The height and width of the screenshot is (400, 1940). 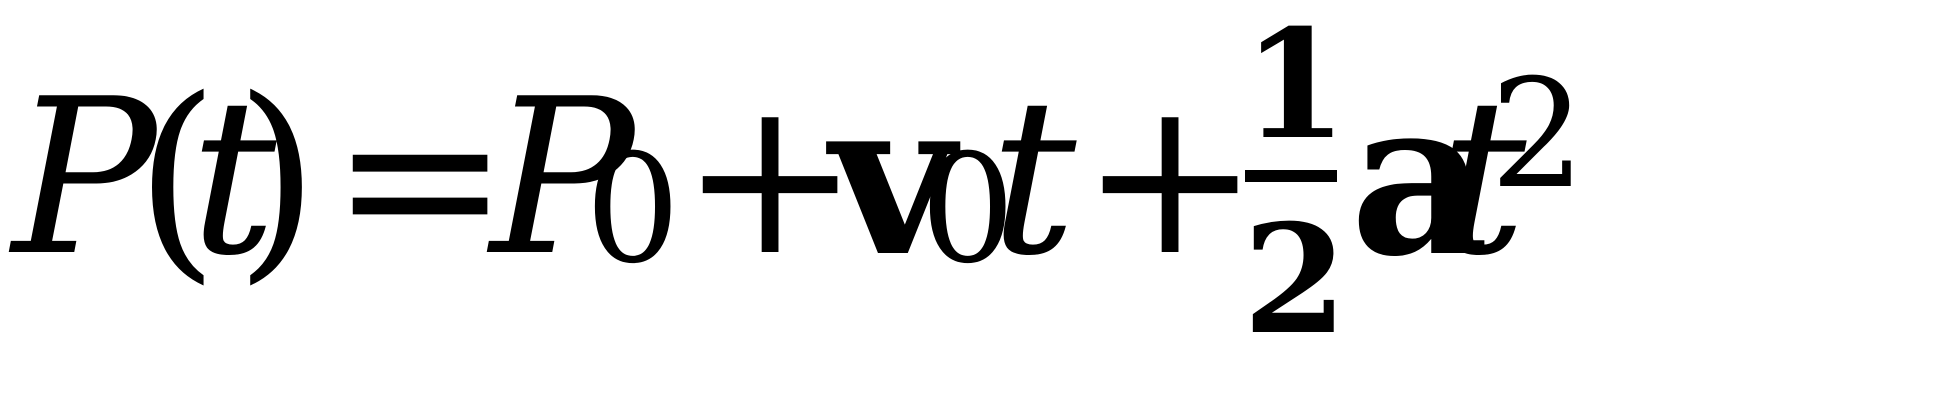 What do you see at coordinates (1170, 177) in the screenshot?
I see `plus-sign-2: +` at bounding box center [1170, 177].